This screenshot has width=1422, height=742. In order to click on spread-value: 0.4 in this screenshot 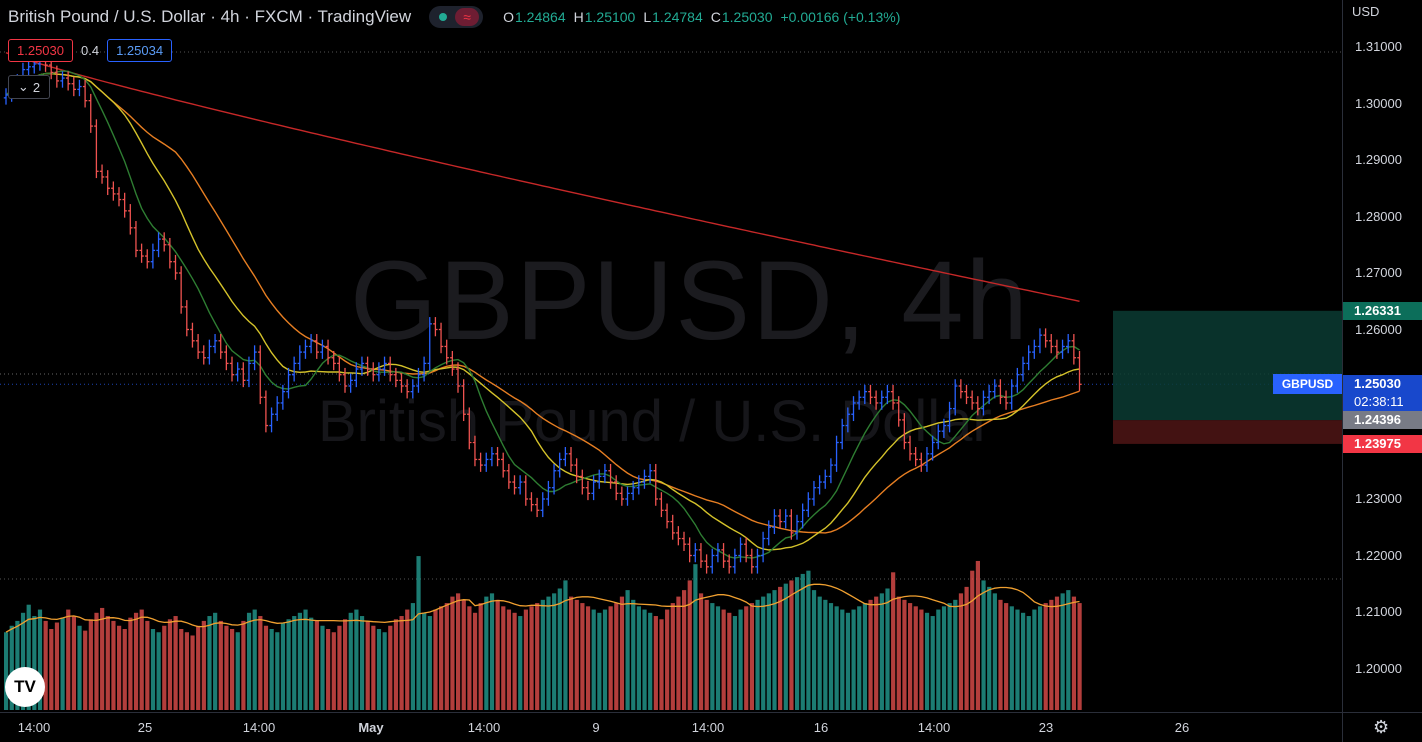, I will do `click(90, 50)`.